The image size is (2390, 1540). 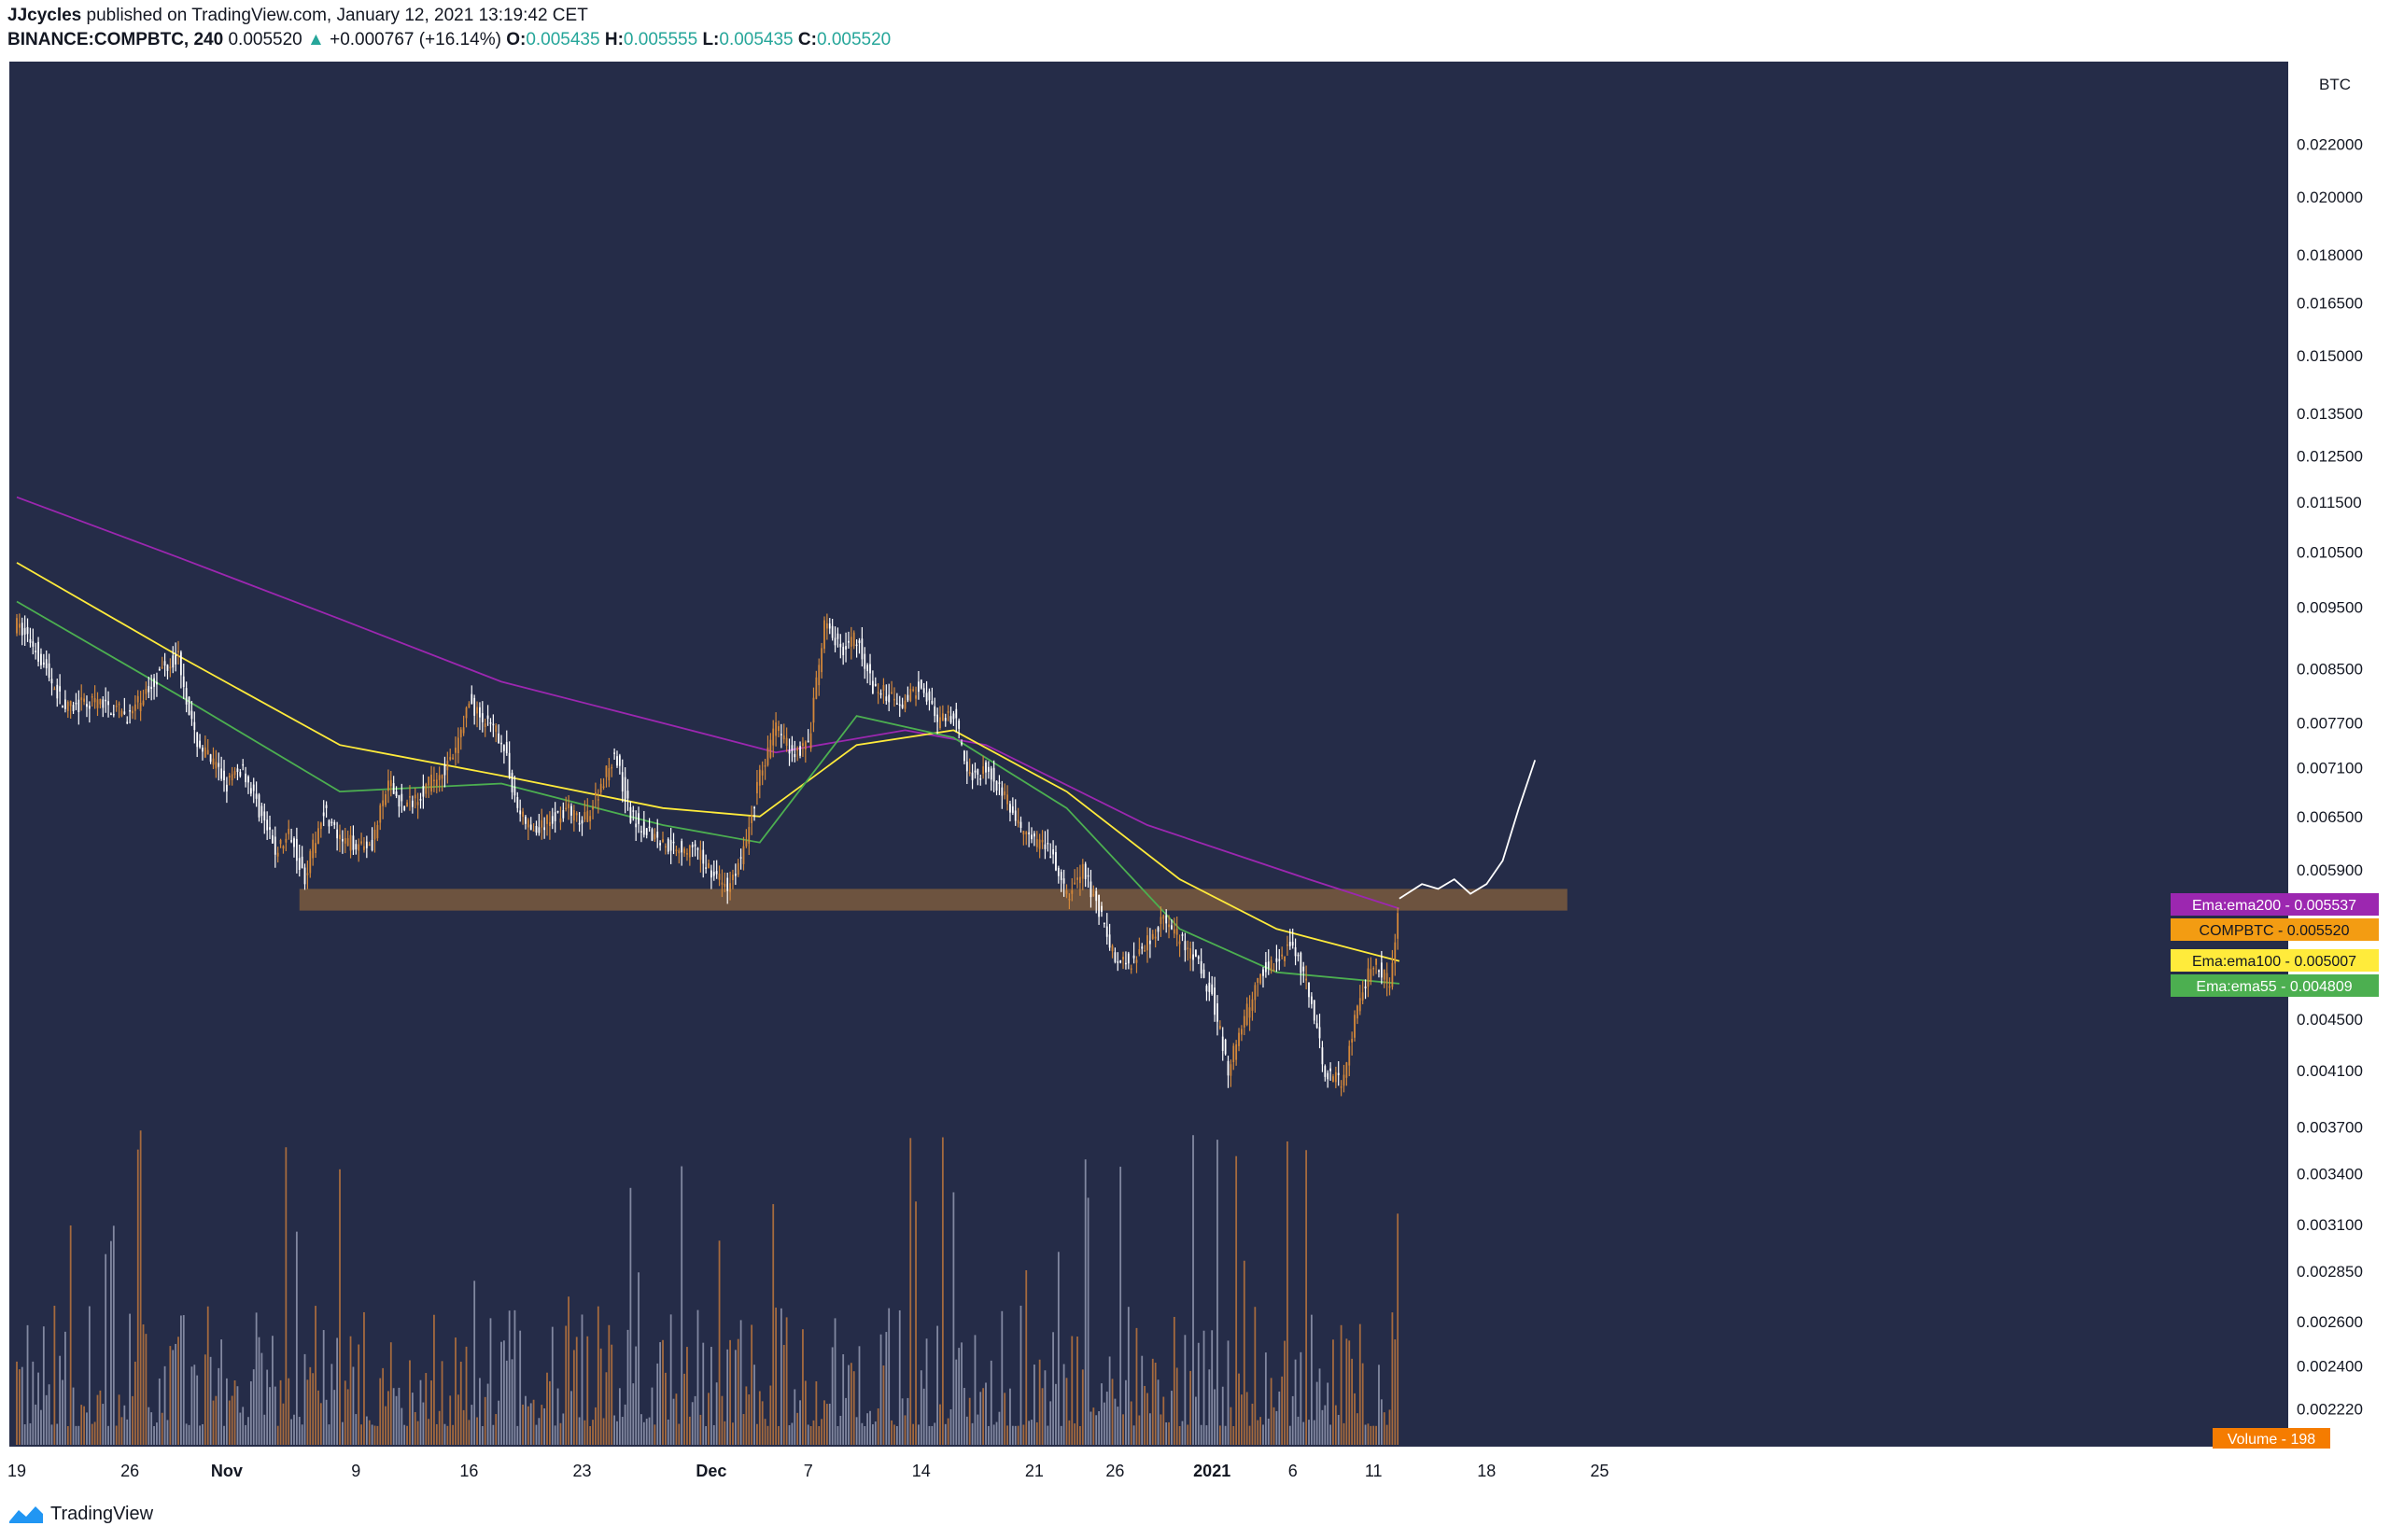 What do you see at coordinates (933, 900) in the screenshot?
I see `support-zone` at bounding box center [933, 900].